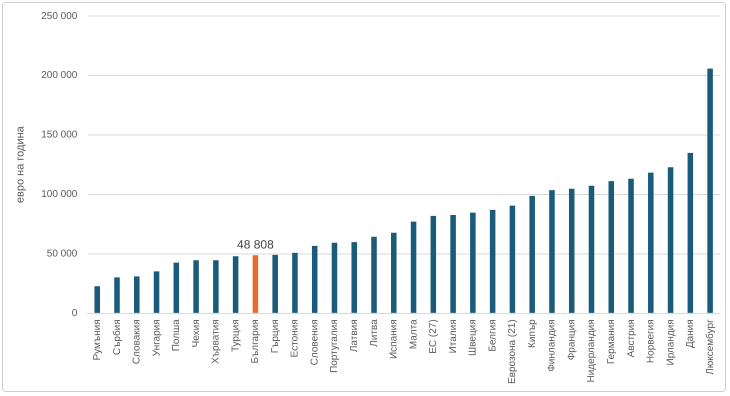 The width and height of the screenshot is (730, 396). Describe the element at coordinates (434, 336) in the screenshot. I see `x-tick-label: ЕС (27)` at that location.